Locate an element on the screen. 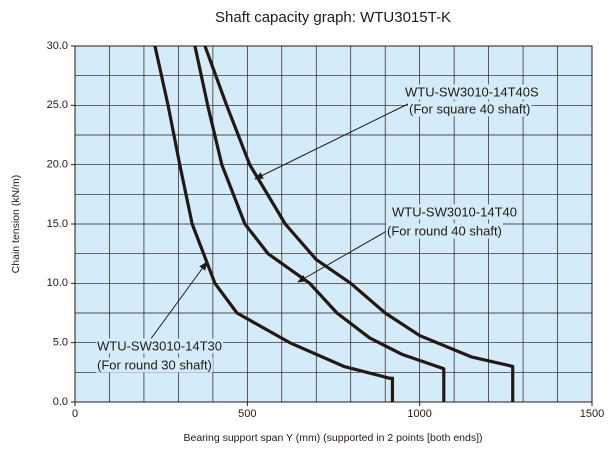  y-tick-label: 25.0 is located at coordinates (57, 105).